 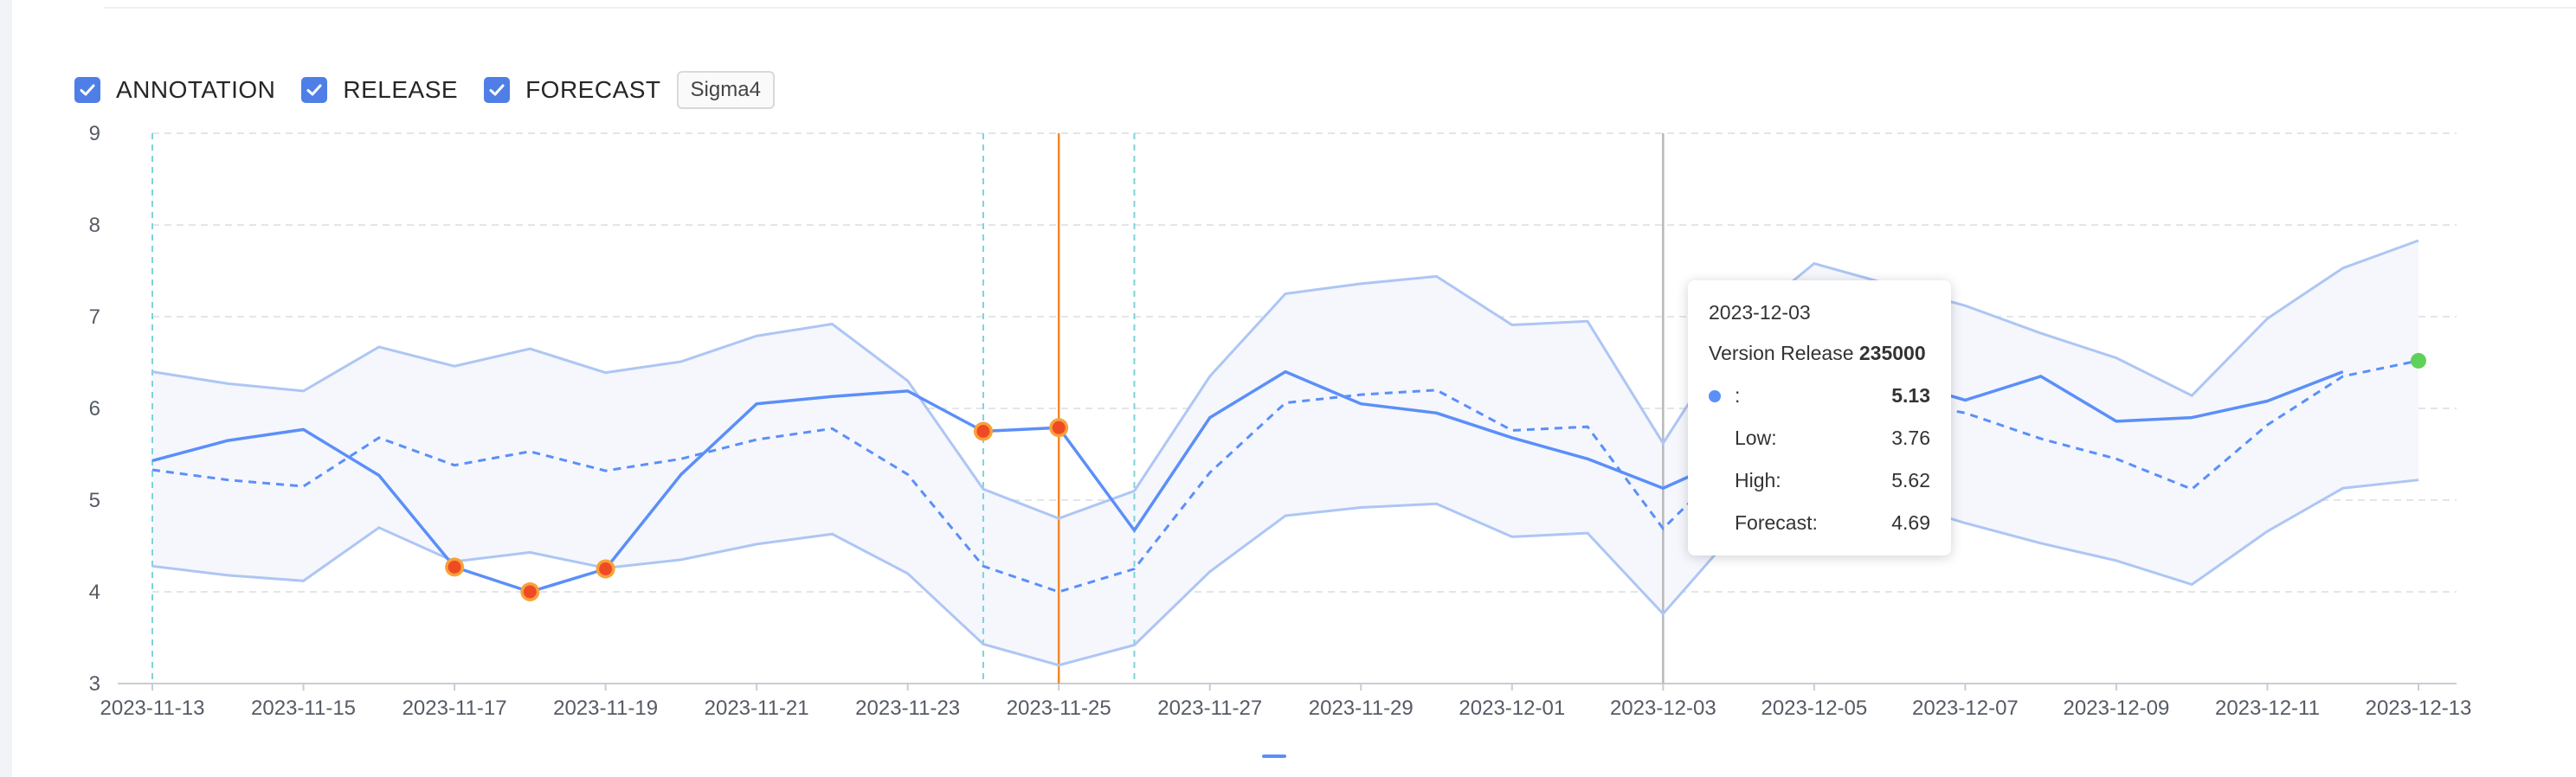 What do you see at coordinates (1819, 480) in the screenshot?
I see `tooltip-row-high: High: 5.62` at bounding box center [1819, 480].